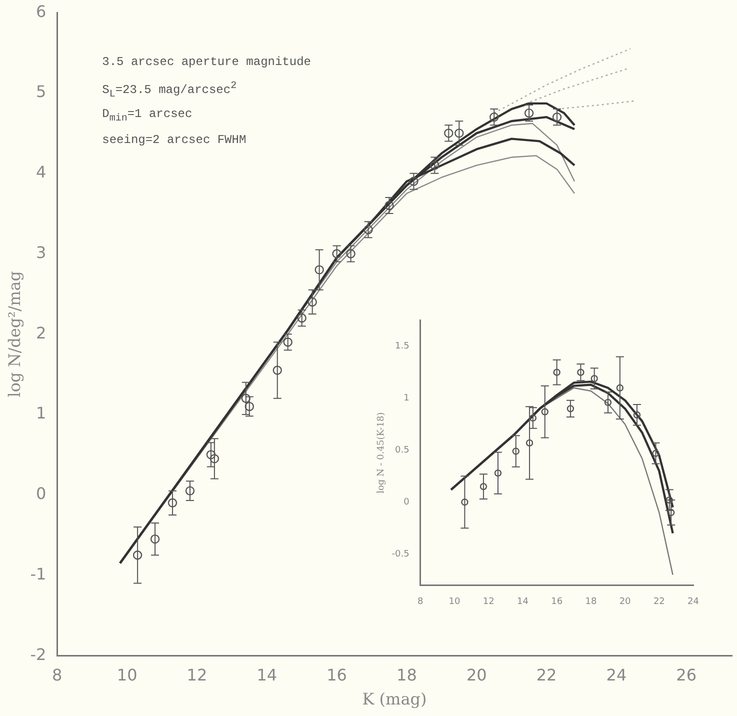 Image resolution: width=737 pixels, height=716 pixels. Describe the element at coordinates (381, 453) in the screenshot. I see `y-axis-title: log N - 0.45(K-18)` at that location.